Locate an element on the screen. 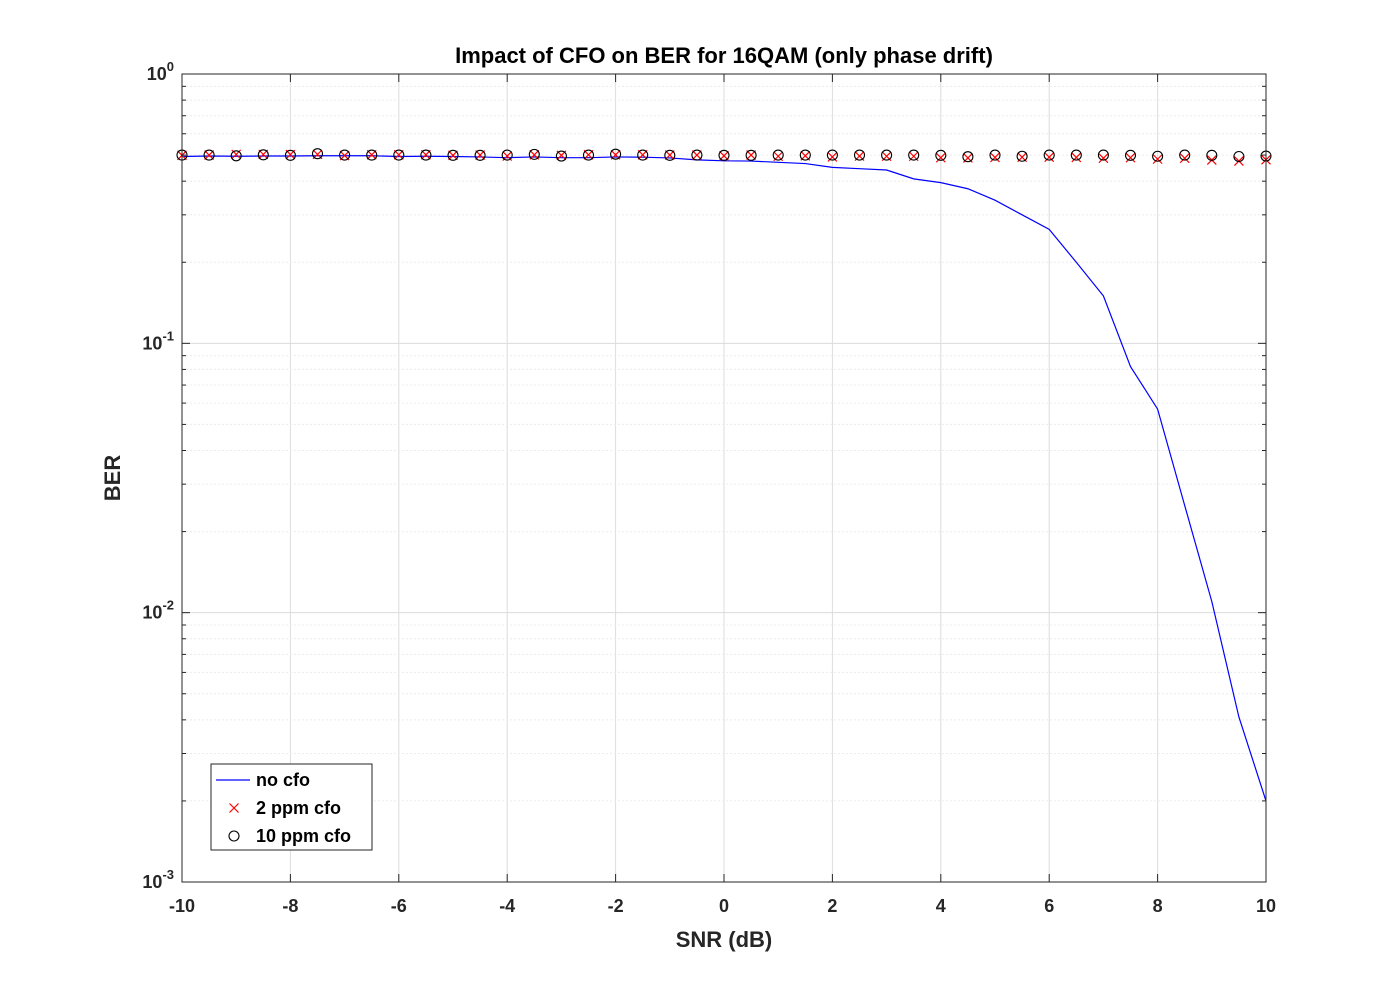  legend-label: no cfo is located at coordinates (283, 780).